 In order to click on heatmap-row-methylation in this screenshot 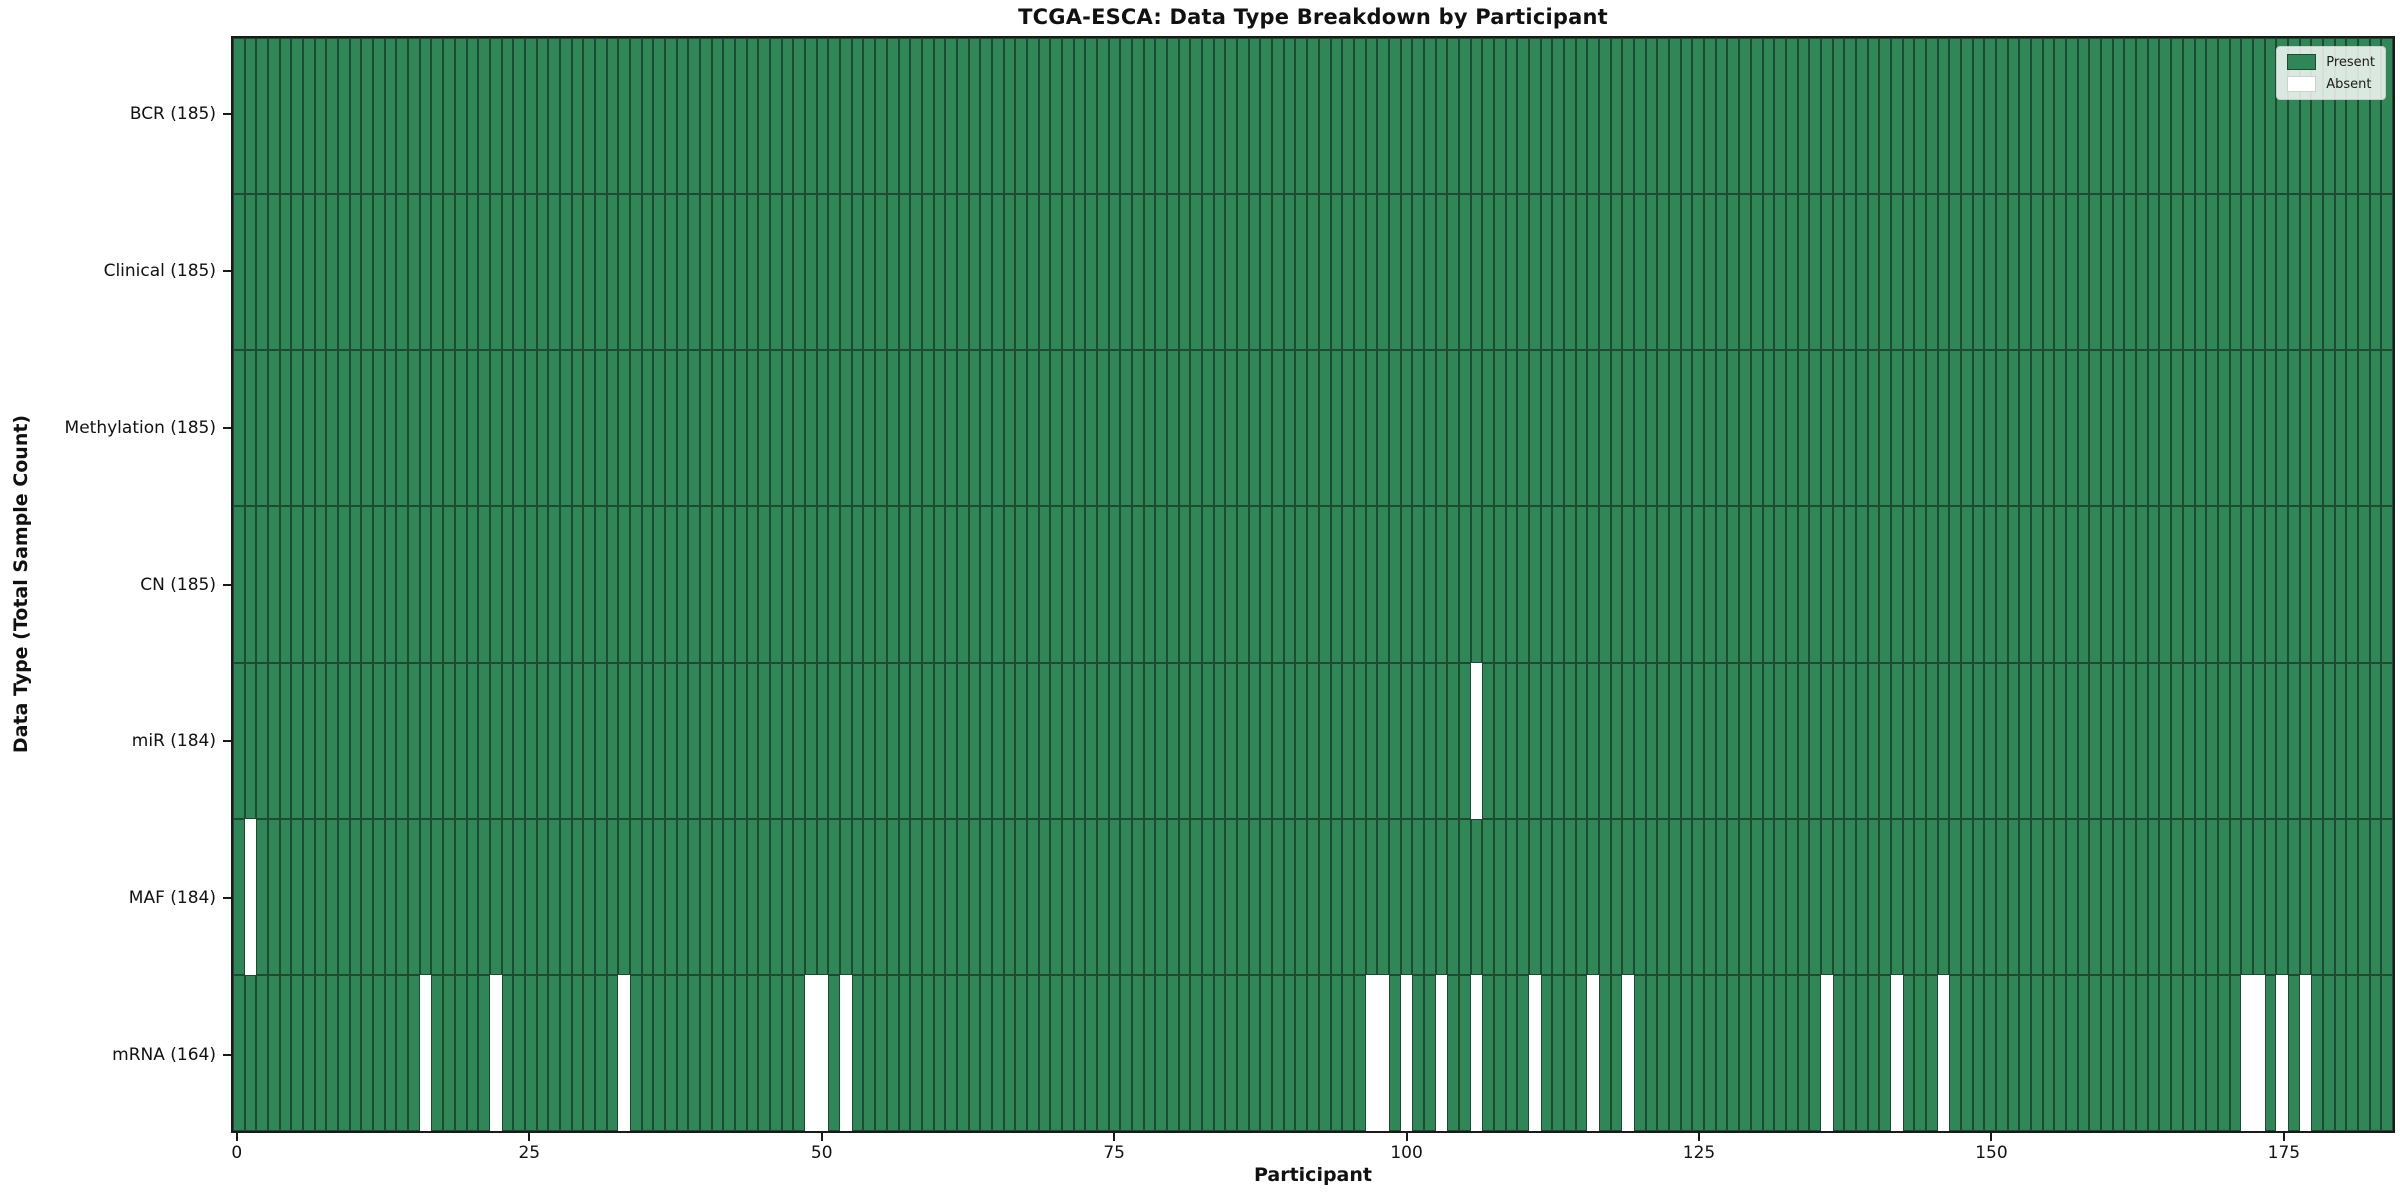, I will do `click(1313, 428)`.